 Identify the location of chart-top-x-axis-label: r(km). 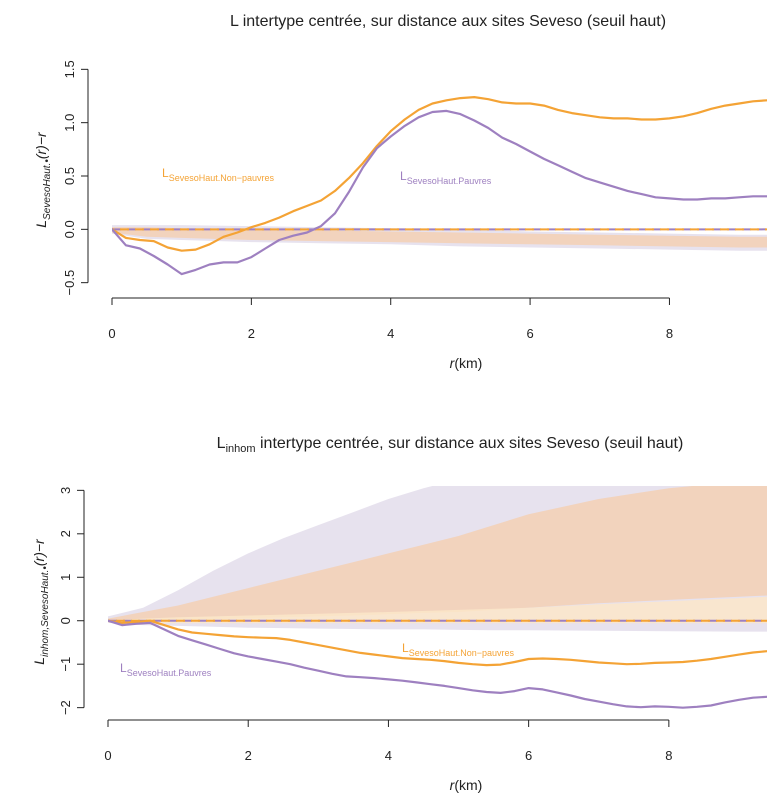
(466, 363).